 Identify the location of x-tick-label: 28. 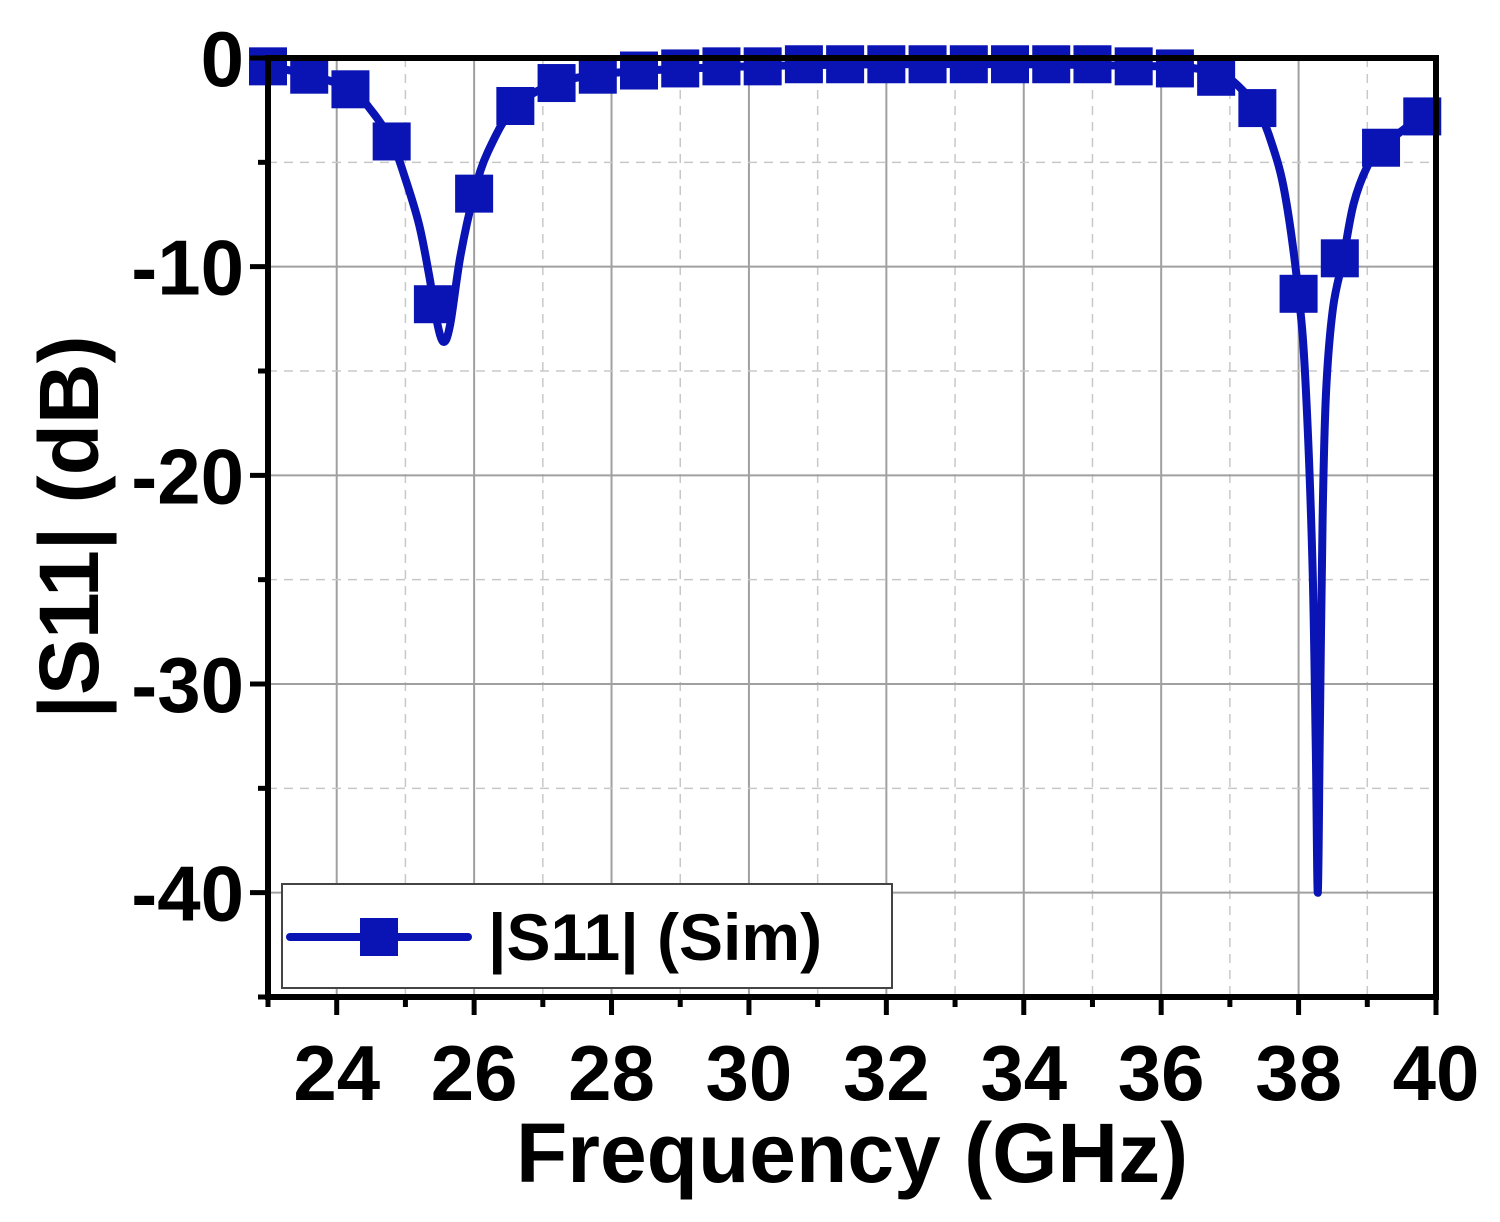
(611, 1073).